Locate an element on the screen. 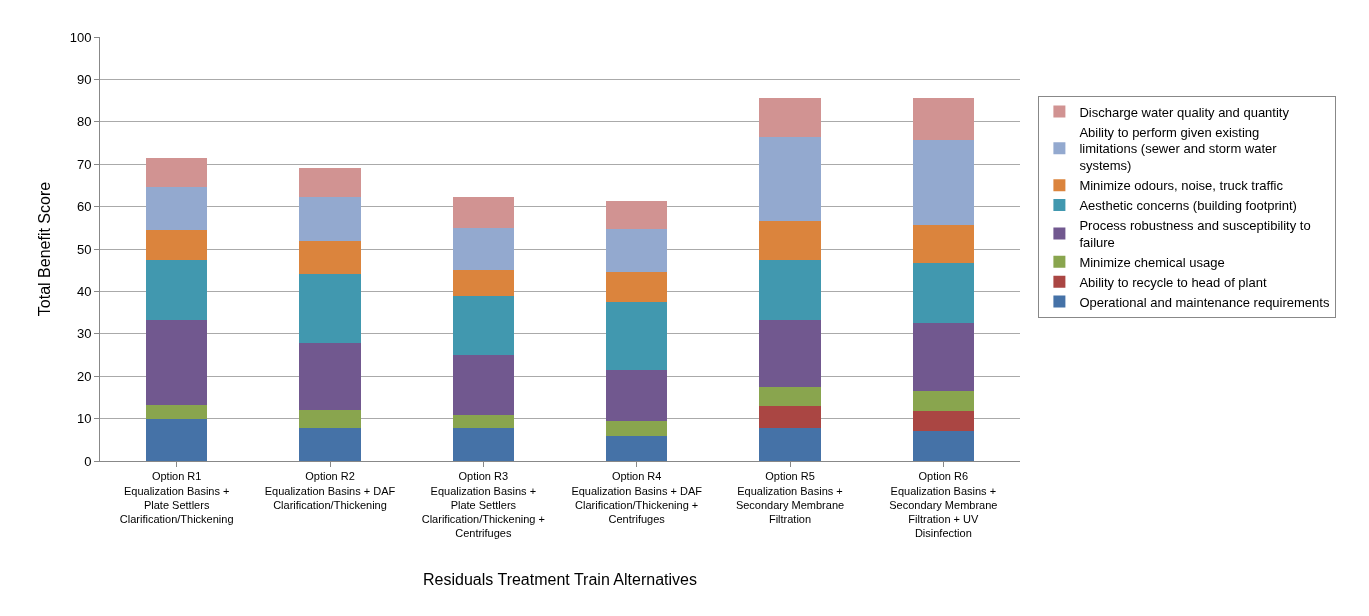 The width and height of the screenshot is (1369, 616). y-tick-label: 10 is located at coordinates (84, 419).